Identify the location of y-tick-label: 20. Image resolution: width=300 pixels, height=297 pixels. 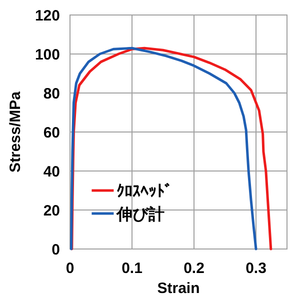
(51, 211).